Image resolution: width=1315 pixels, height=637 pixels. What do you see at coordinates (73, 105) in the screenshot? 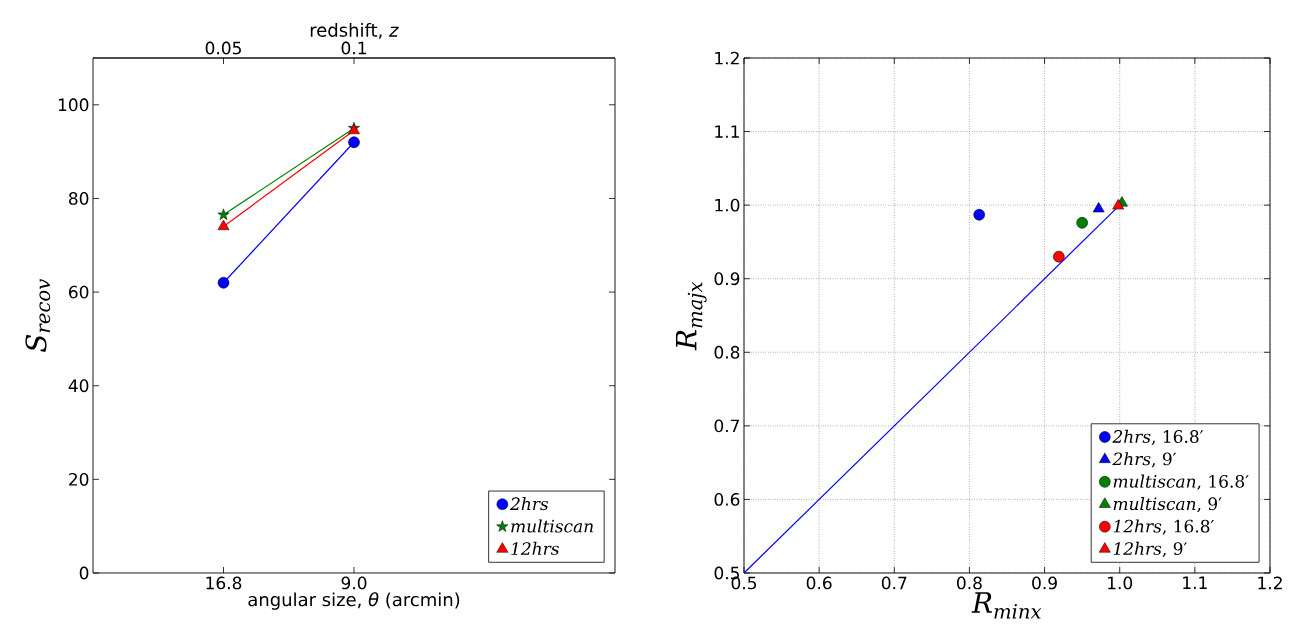
I see `y-tick-label: 100` at bounding box center [73, 105].